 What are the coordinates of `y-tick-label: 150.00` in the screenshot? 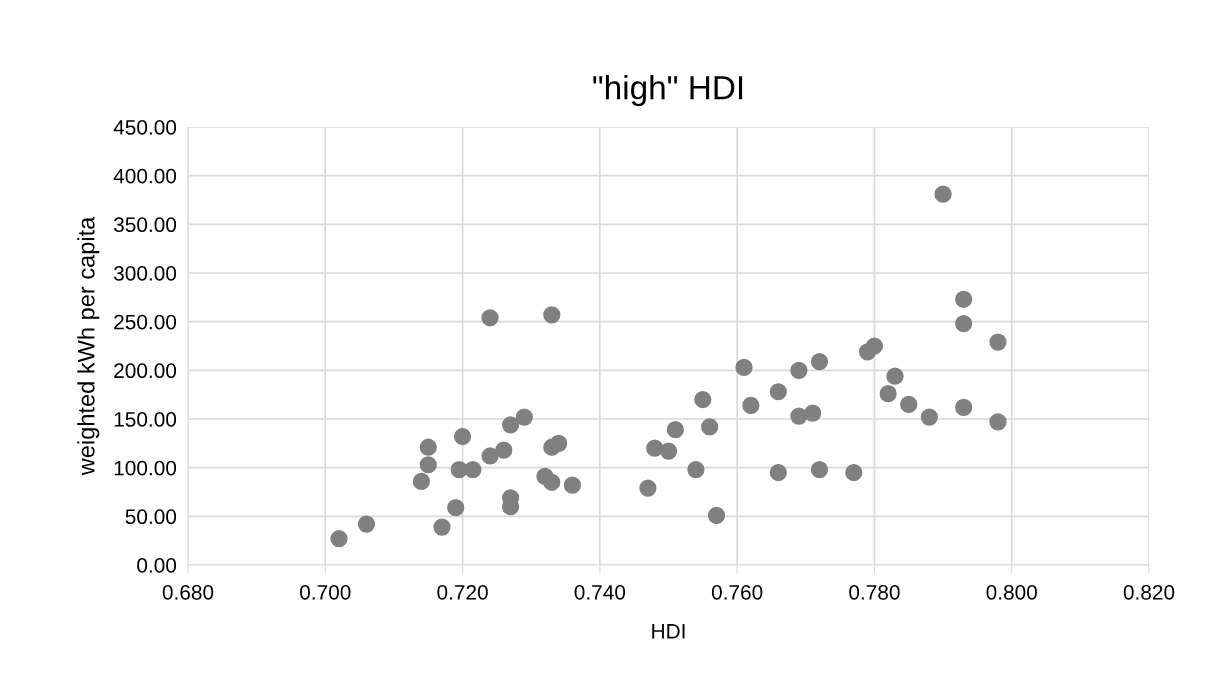 It's located at (145, 419).